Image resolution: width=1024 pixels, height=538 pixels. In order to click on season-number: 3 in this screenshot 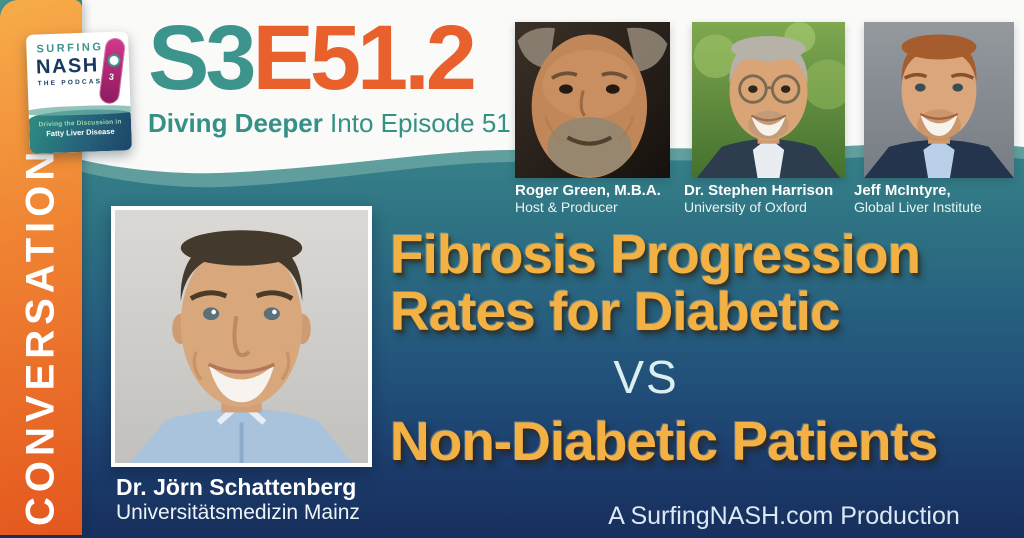, I will do `click(111, 77)`.